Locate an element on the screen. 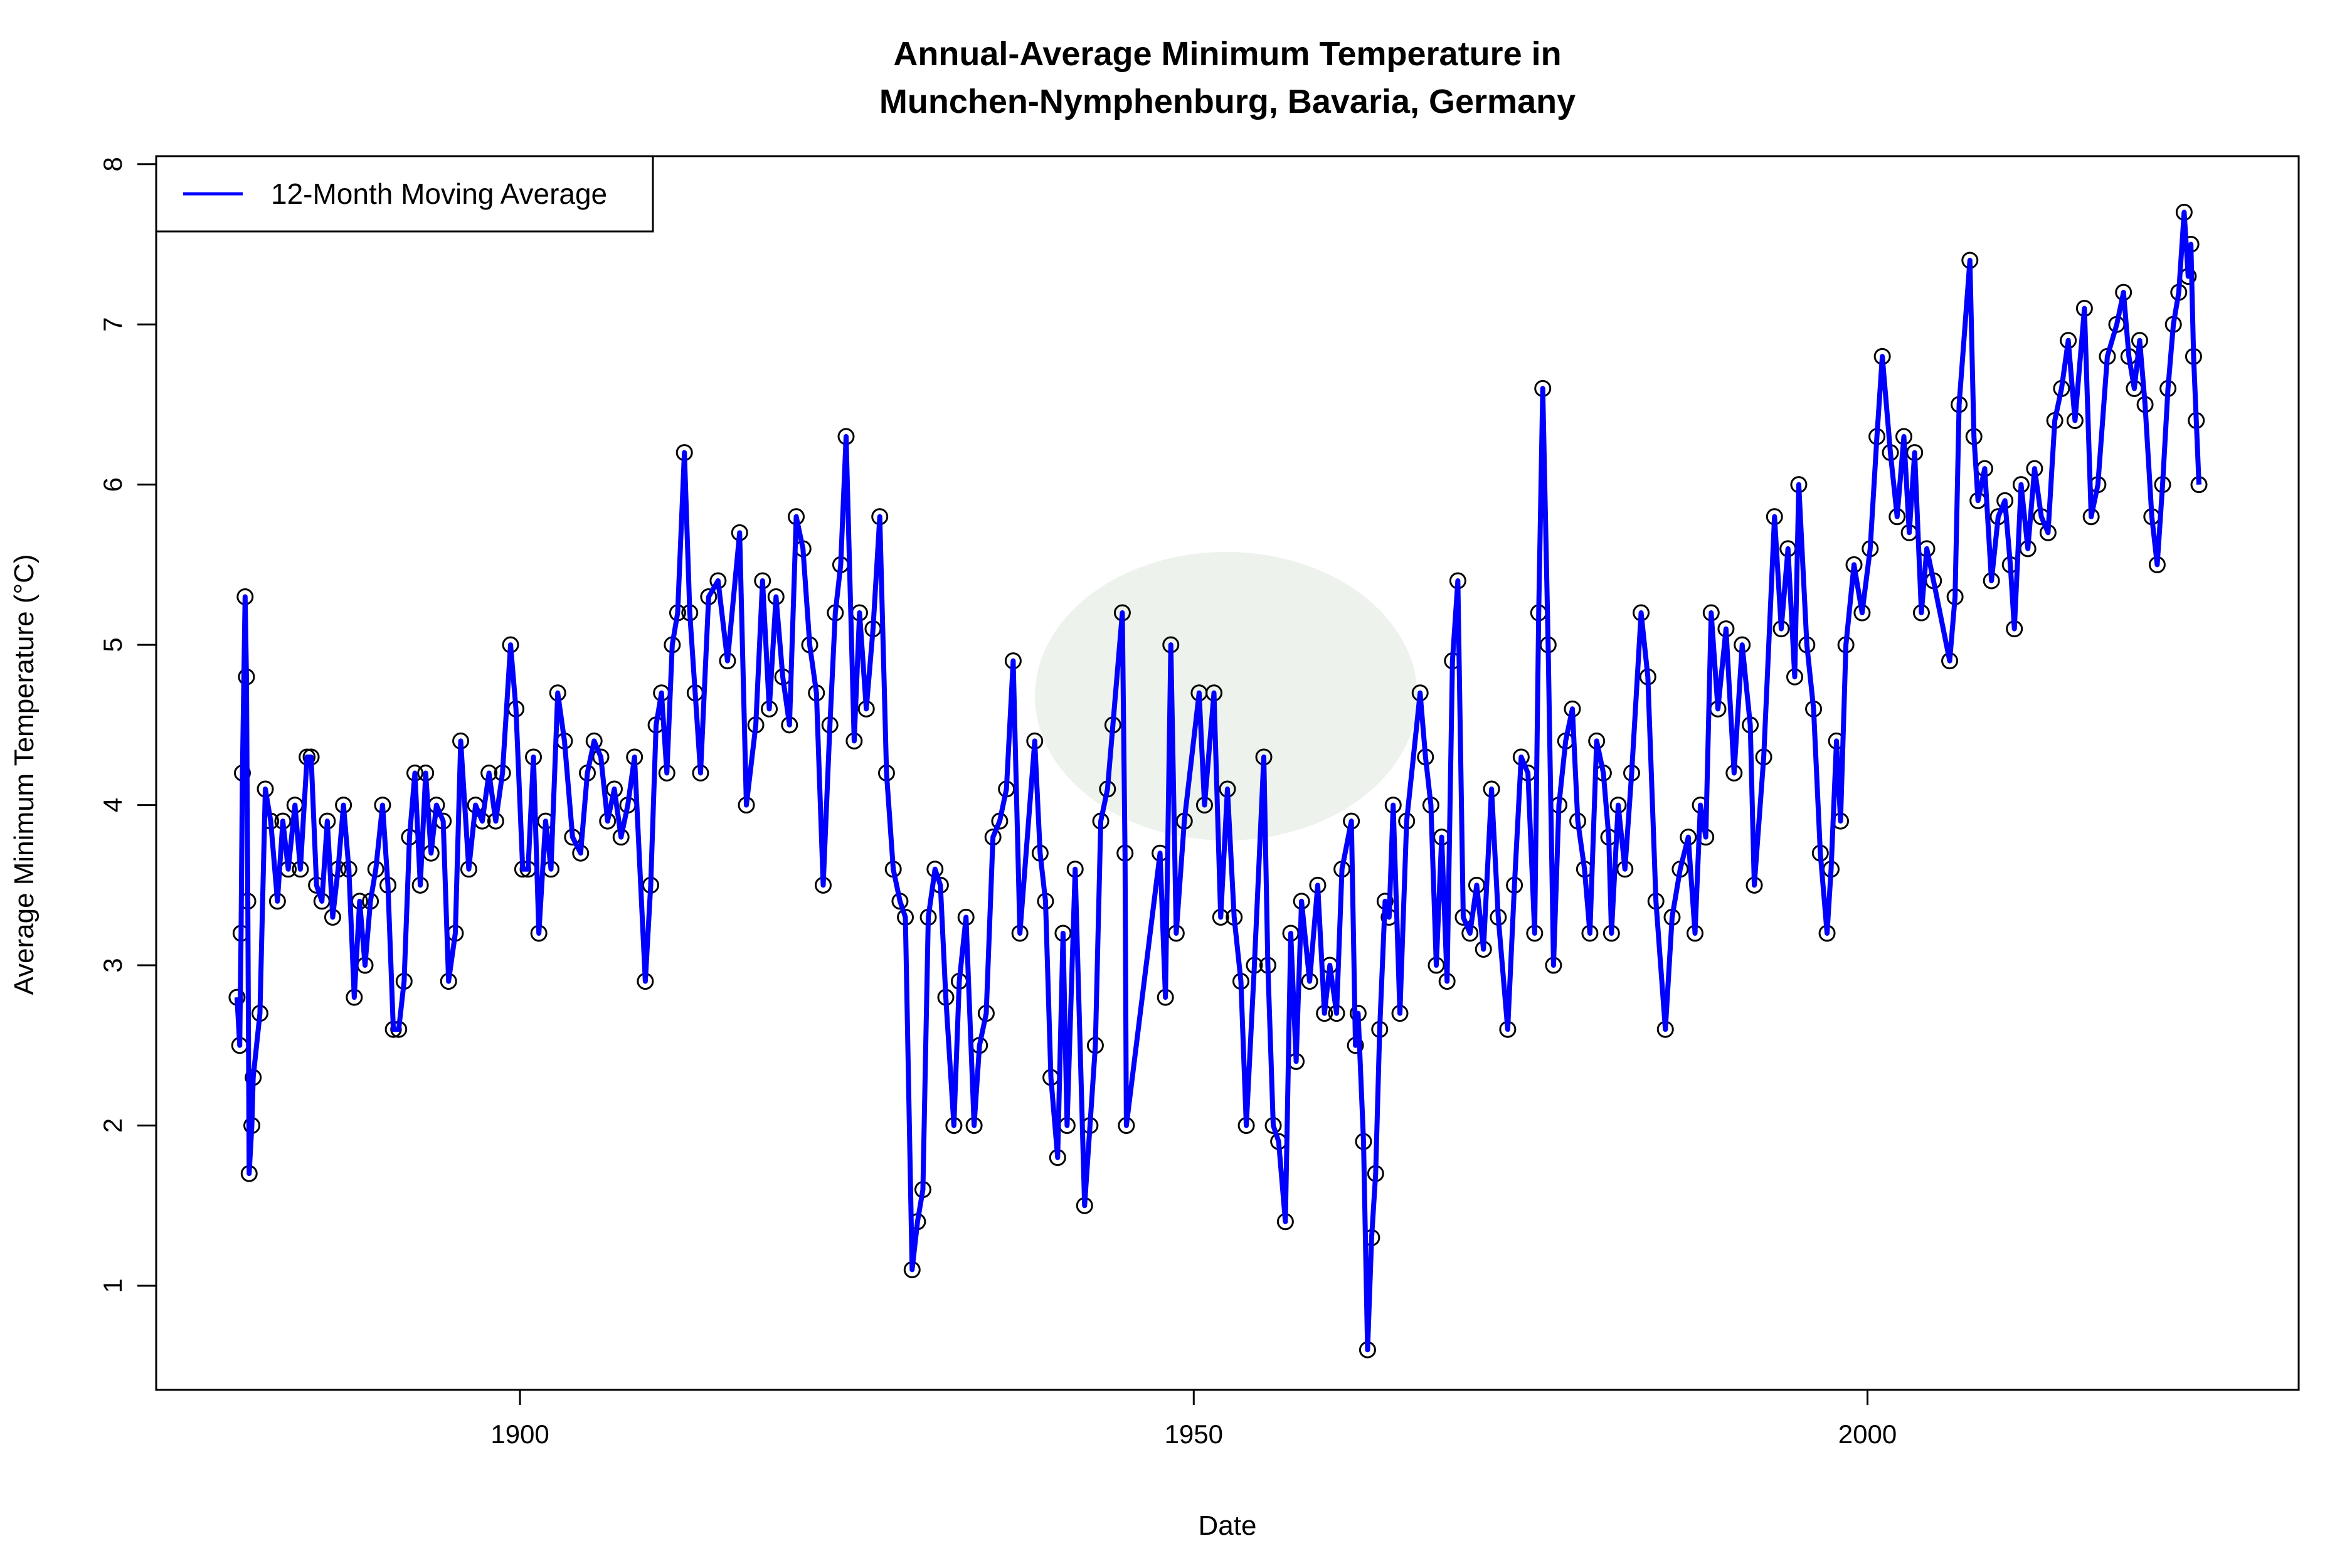 This screenshot has width=2352, height=1568. y-tick-label-1: 1 is located at coordinates (112, 1286).